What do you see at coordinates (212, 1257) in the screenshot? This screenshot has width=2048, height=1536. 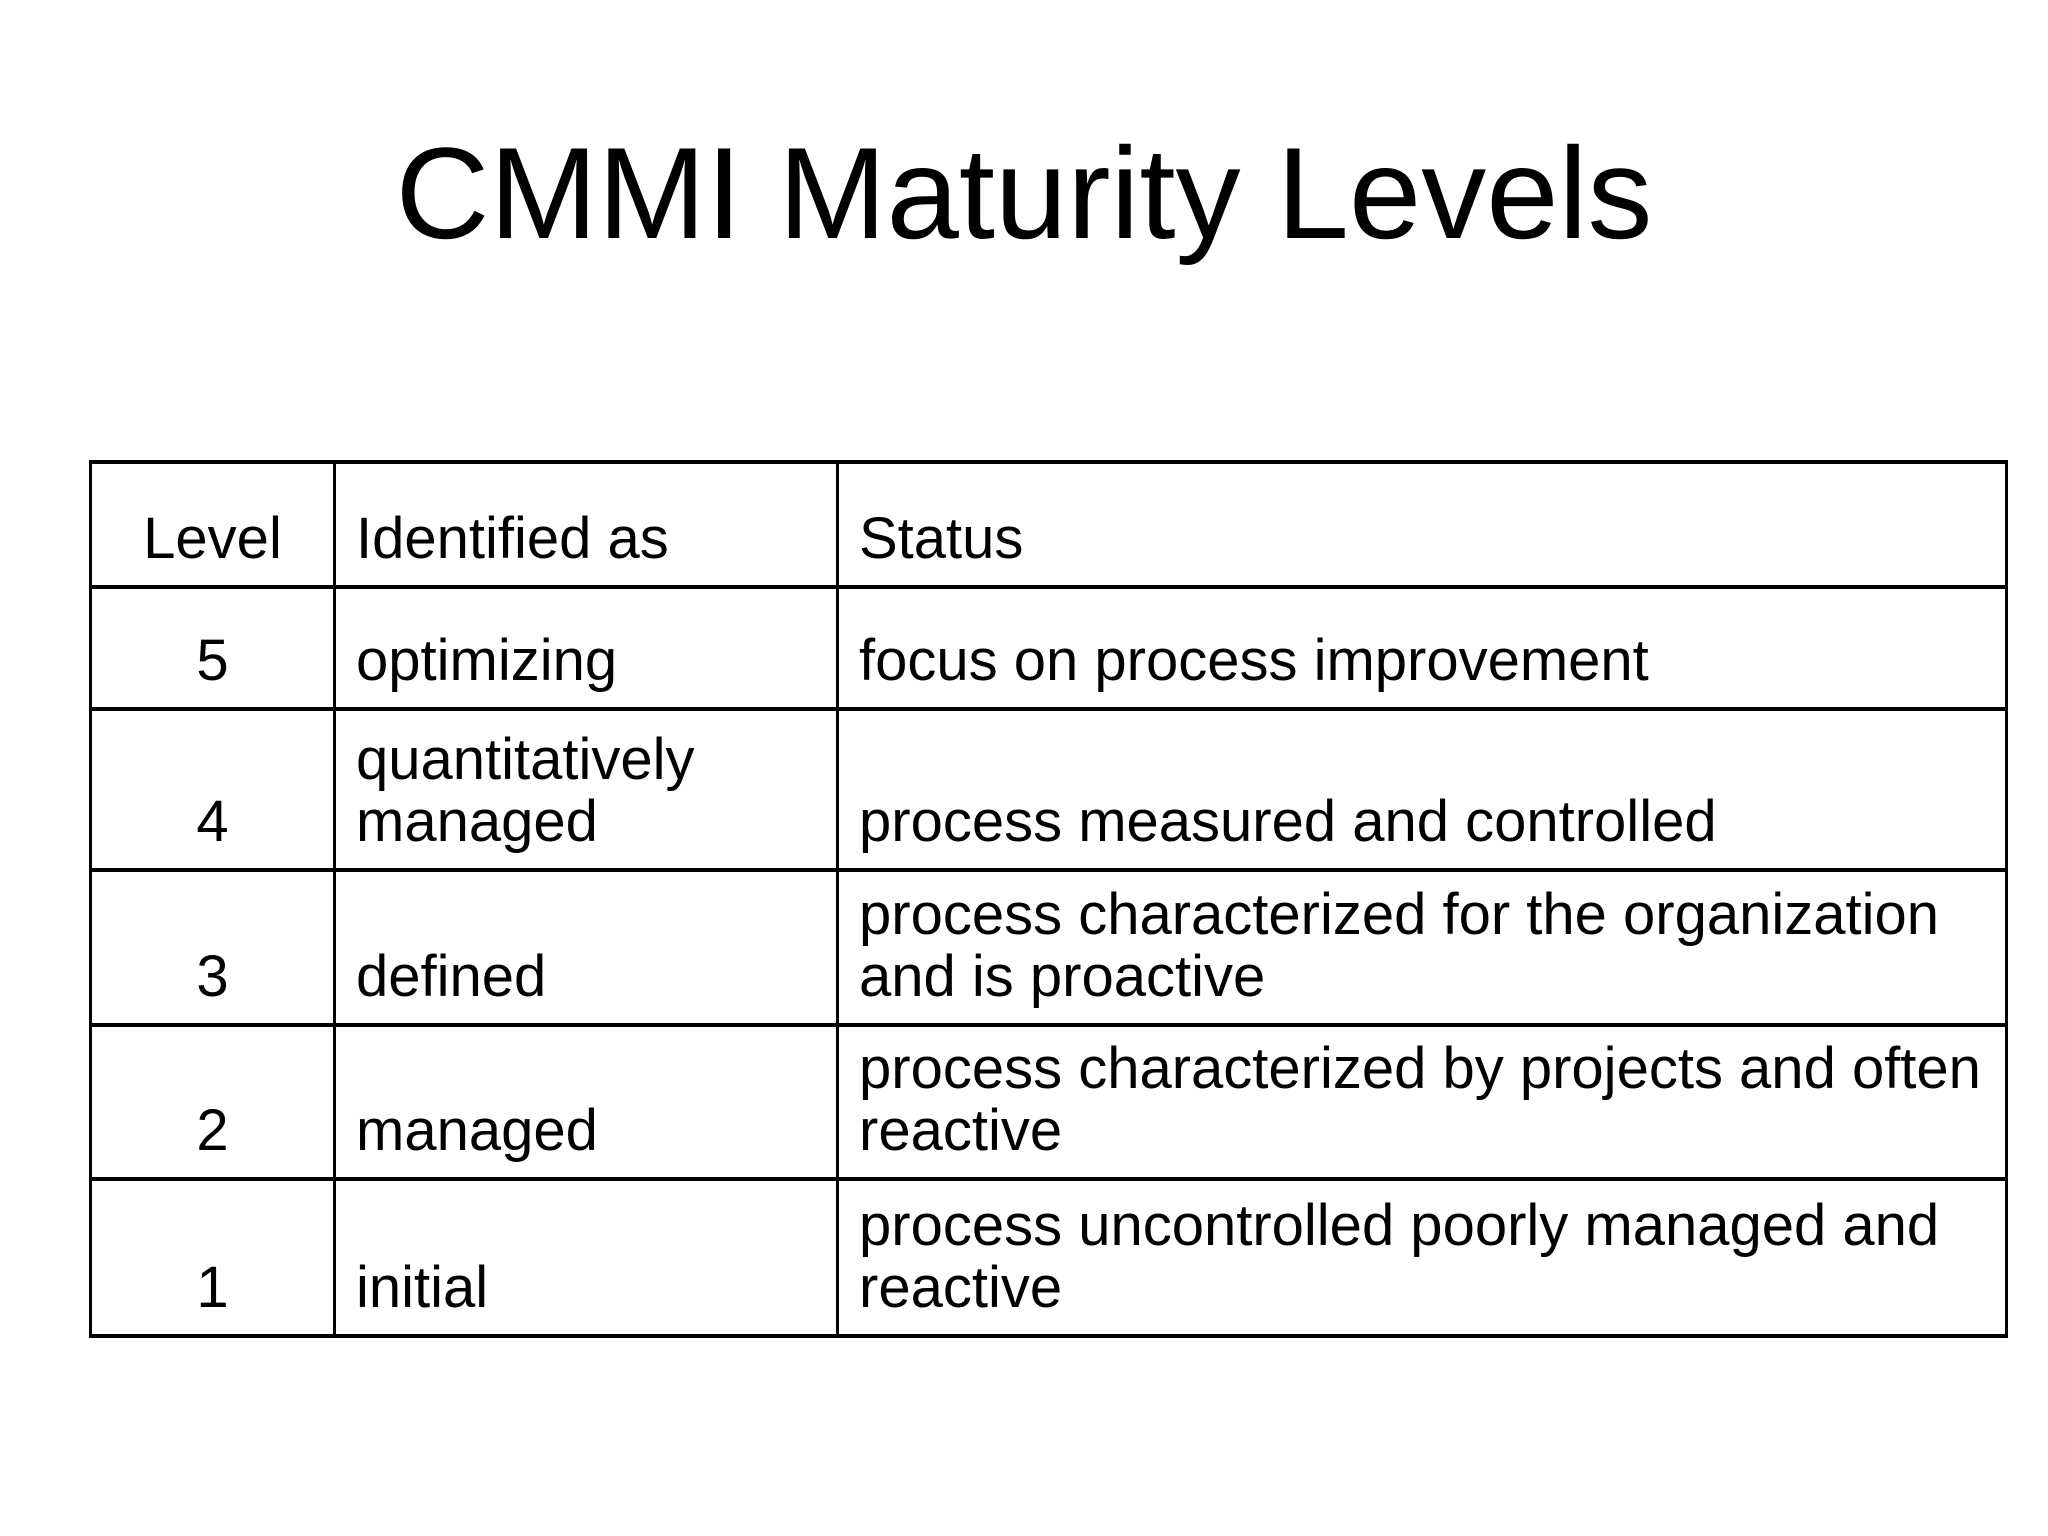 I see `cell-level: 1` at bounding box center [212, 1257].